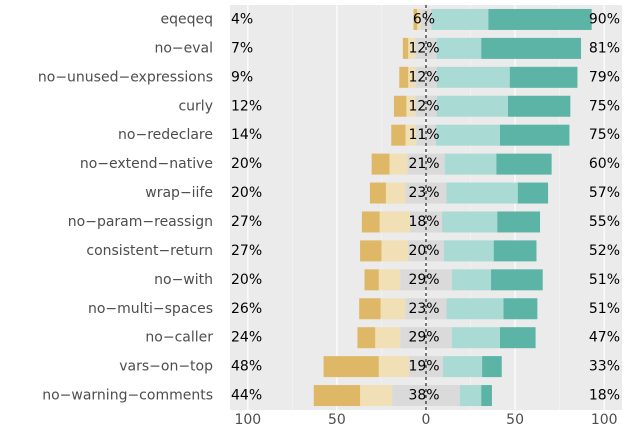  Describe the element at coordinates (242, 19) in the screenshot. I see `left-percent: 4%` at that location.